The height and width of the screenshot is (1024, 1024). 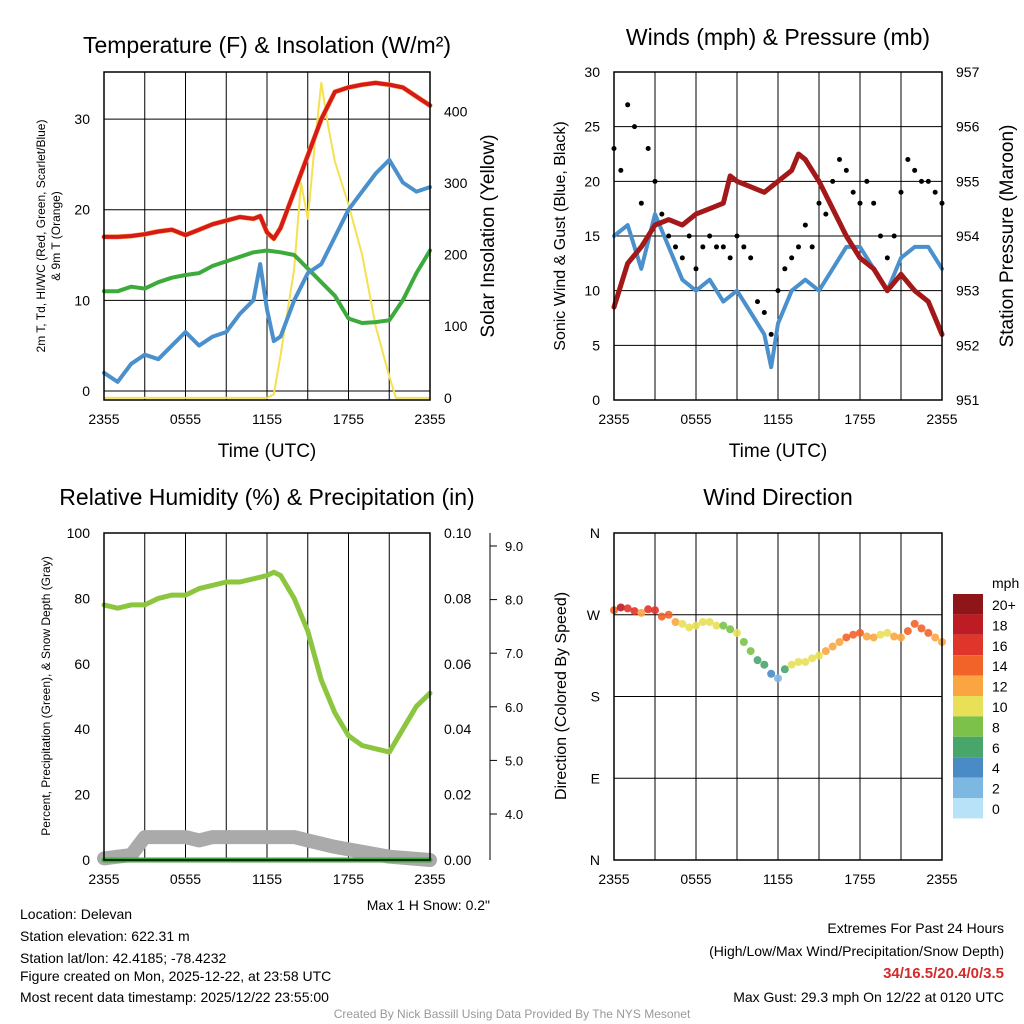 I want to click on y2-axis-label: Station Pressure (Maroon), so click(x=1007, y=236).